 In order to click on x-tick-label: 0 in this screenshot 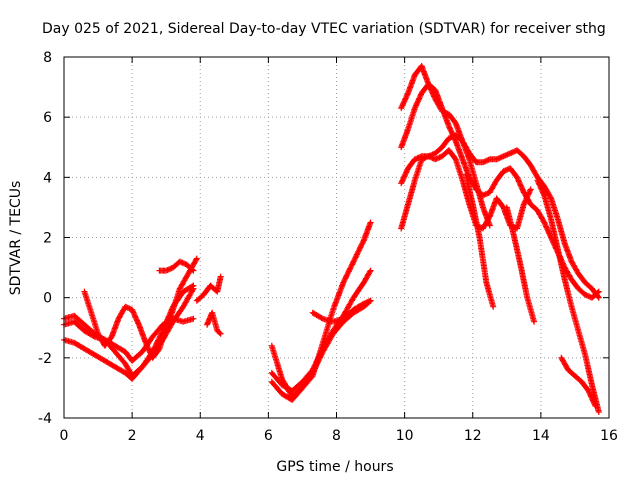, I will do `click(64, 436)`.